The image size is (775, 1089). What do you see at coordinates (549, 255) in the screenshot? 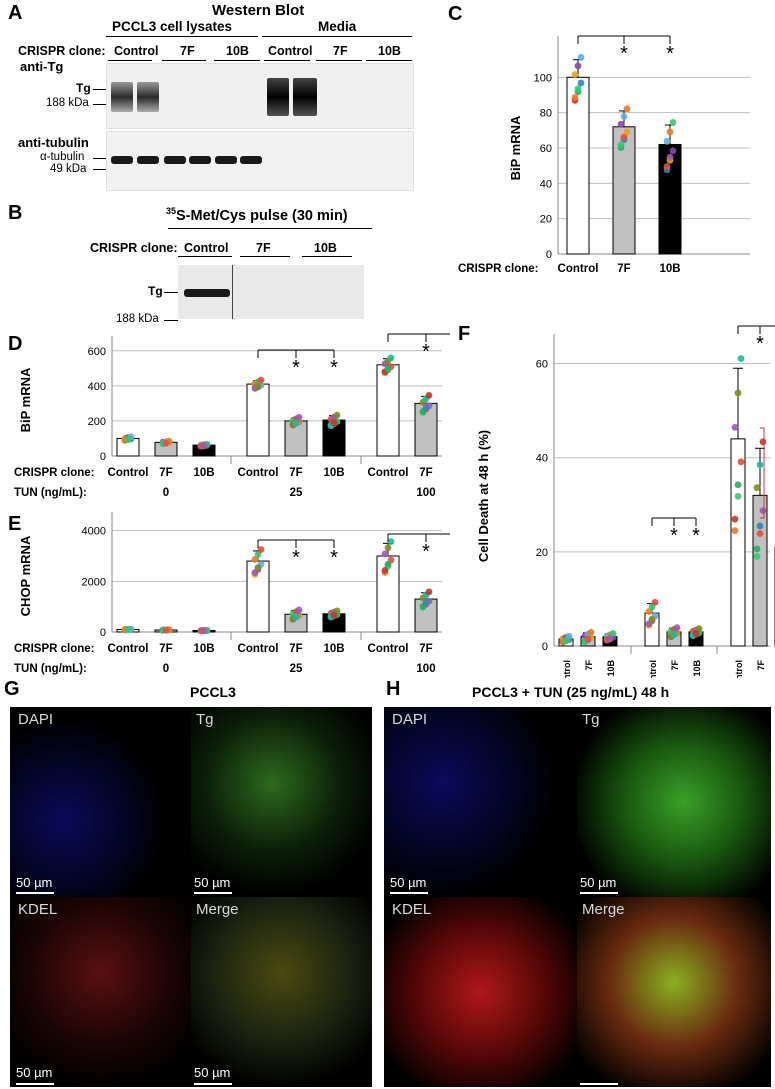
I see `ytick-label-c: 0` at bounding box center [549, 255].